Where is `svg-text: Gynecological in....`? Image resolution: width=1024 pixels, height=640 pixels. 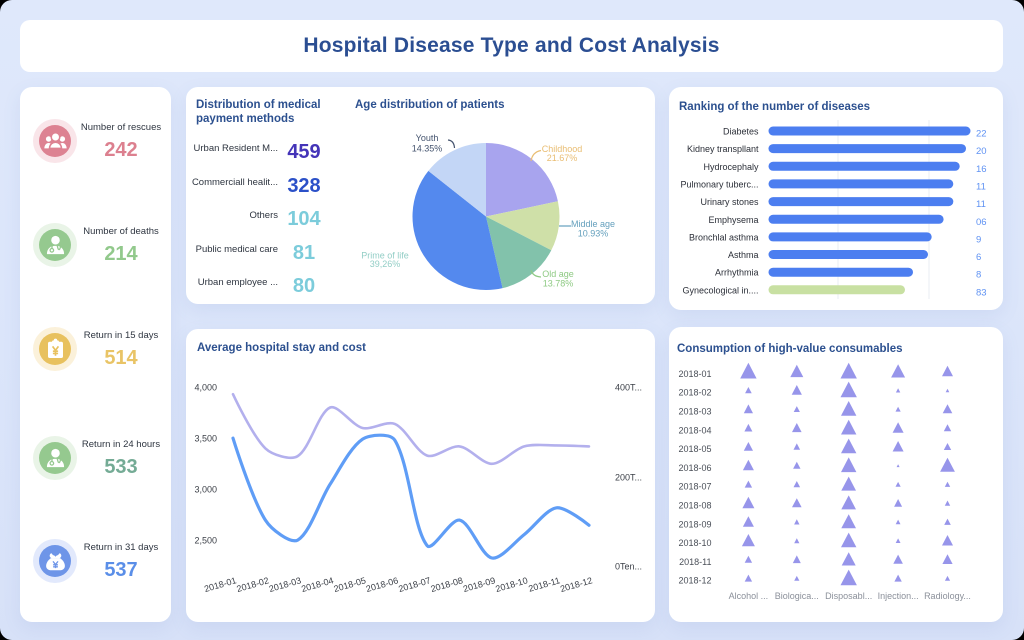 svg-text: Gynecological in.... is located at coordinates (720, 290).